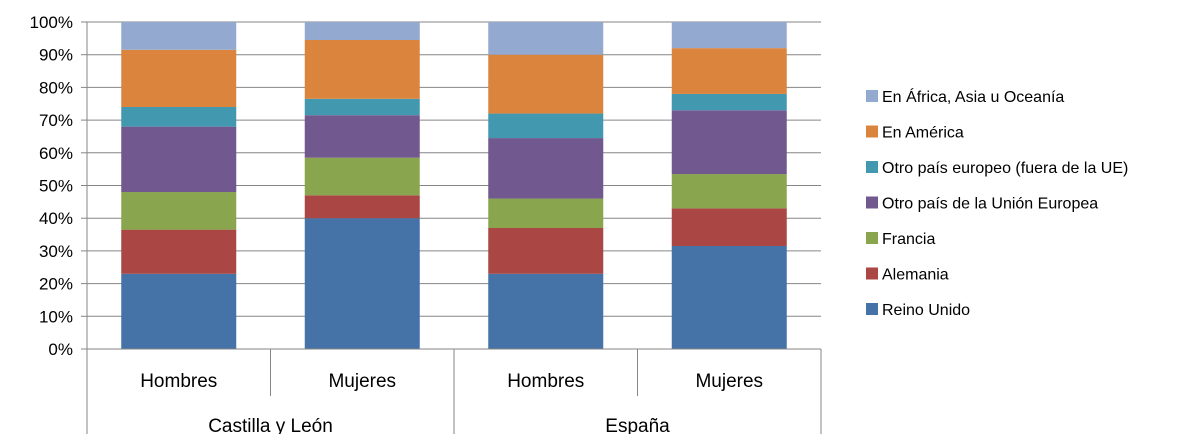 This screenshot has height=434, width=1179. I want to click on y-tick-label: 90%, so click(56, 55).